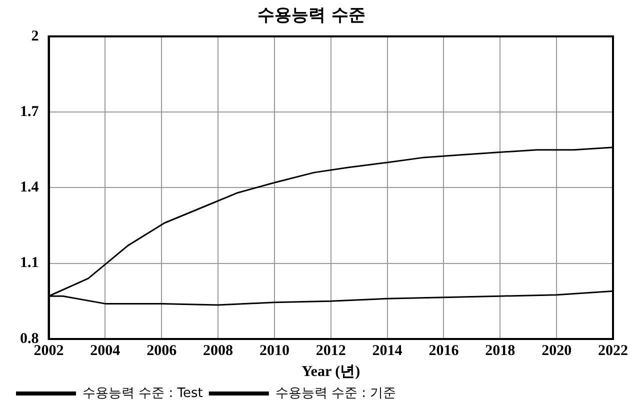 The image size is (631, 418). What do you see at coordinates (335, 393) in the screenshot?
I see `legend-label: 수용능력 수준 : 기준` at bounding box center [335, 393].